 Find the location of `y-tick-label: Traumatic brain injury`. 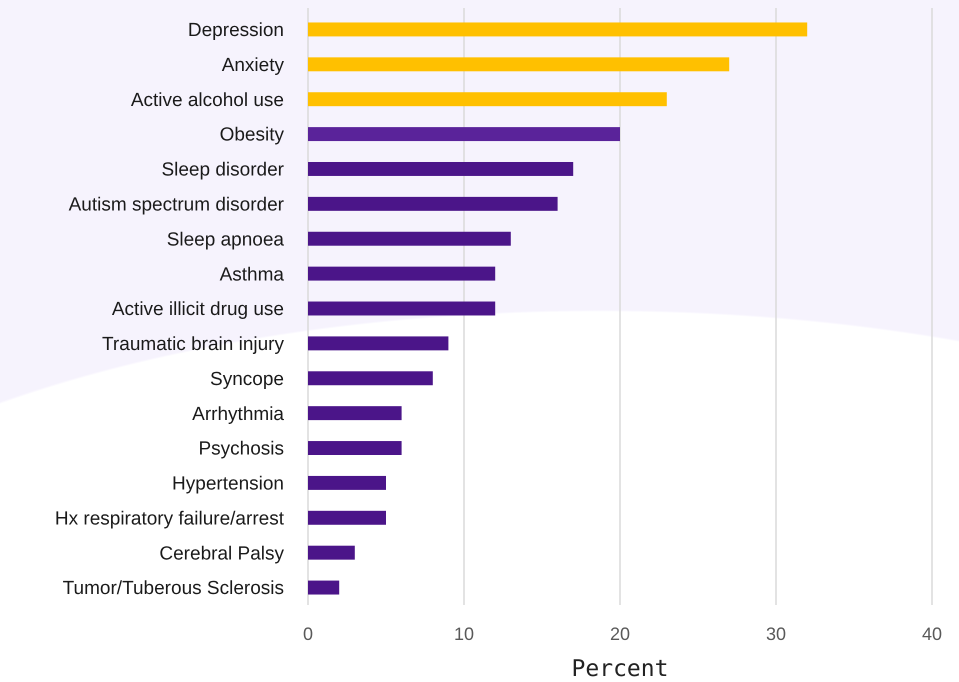

y-tick-label: Traumatic brain injury is located at coordinates (193, 345).